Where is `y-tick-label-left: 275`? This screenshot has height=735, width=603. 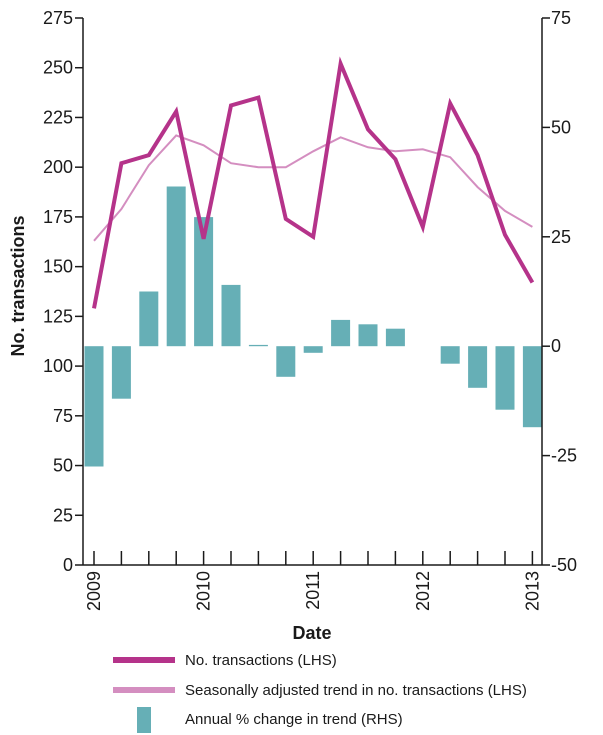 y-tick-label-left: 275 is located at coordinates (58, 18).